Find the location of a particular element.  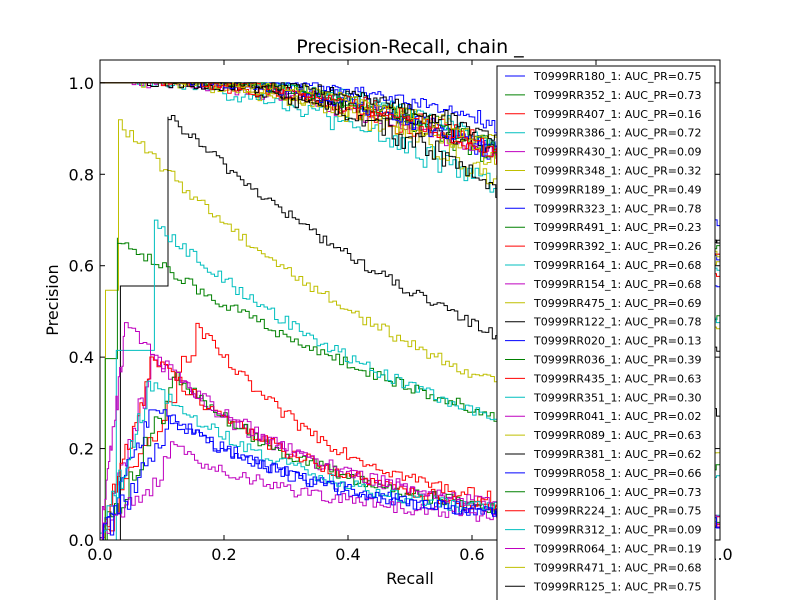

legend-label: T0999RR154_1: AUC_PR=0.68 is located at coordinates (617, 284).